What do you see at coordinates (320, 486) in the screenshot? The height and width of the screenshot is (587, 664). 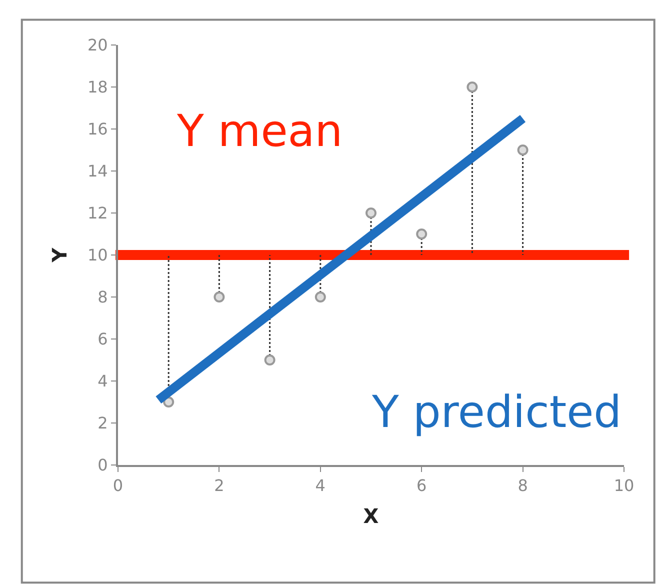 I see `x-tick-label: 4` at bounding box center [320, 486].